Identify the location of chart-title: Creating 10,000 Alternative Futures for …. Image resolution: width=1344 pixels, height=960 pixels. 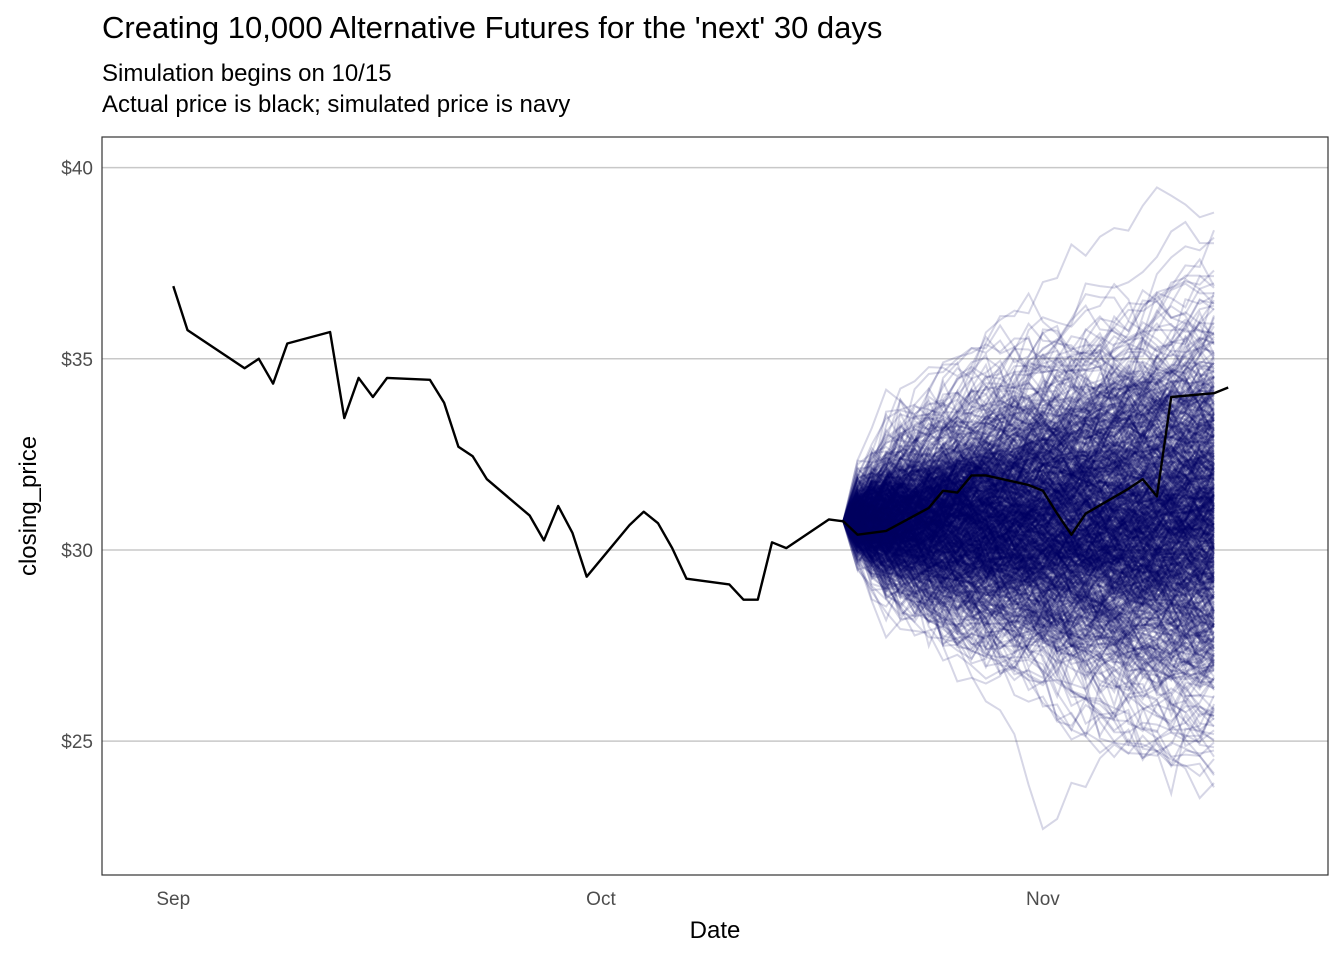
(492, 27).